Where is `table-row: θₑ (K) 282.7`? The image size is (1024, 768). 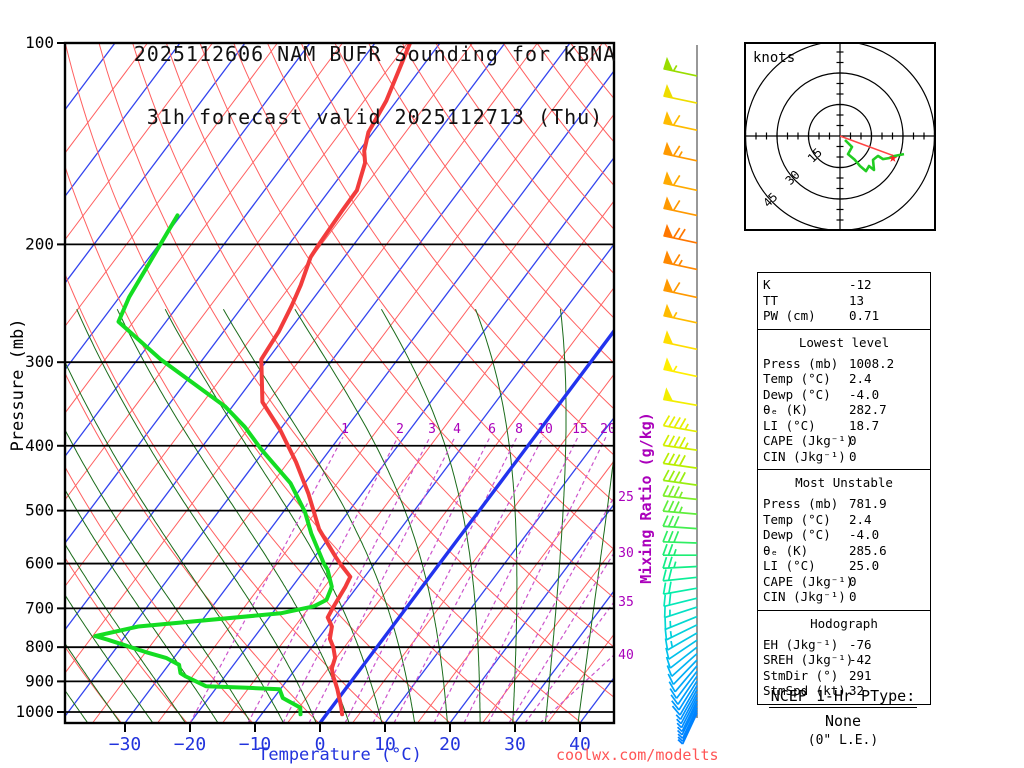
table-row: θₑ (K) 282.7 is located at coordinates (844, 410).